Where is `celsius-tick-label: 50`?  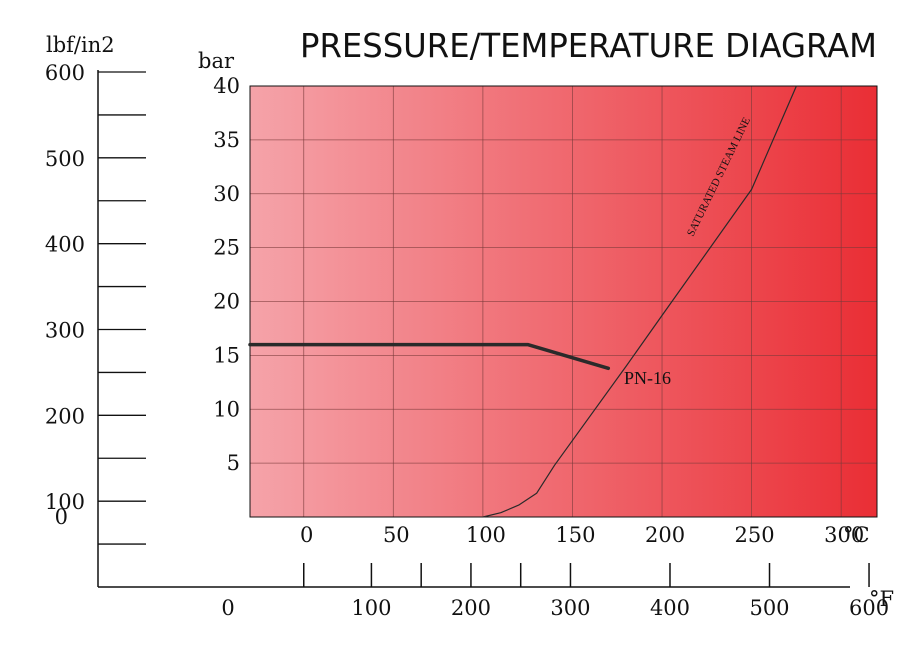 celsius-tick-label: 50 is located at coordinates (396, 535).